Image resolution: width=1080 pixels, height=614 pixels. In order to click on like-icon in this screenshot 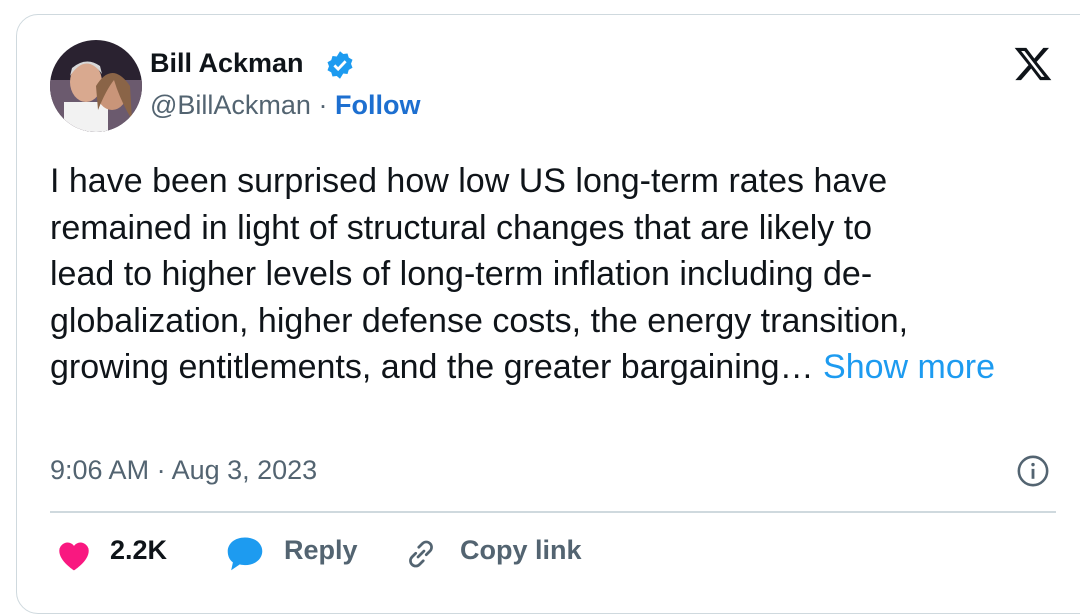, I will do `click(74, 554)`.